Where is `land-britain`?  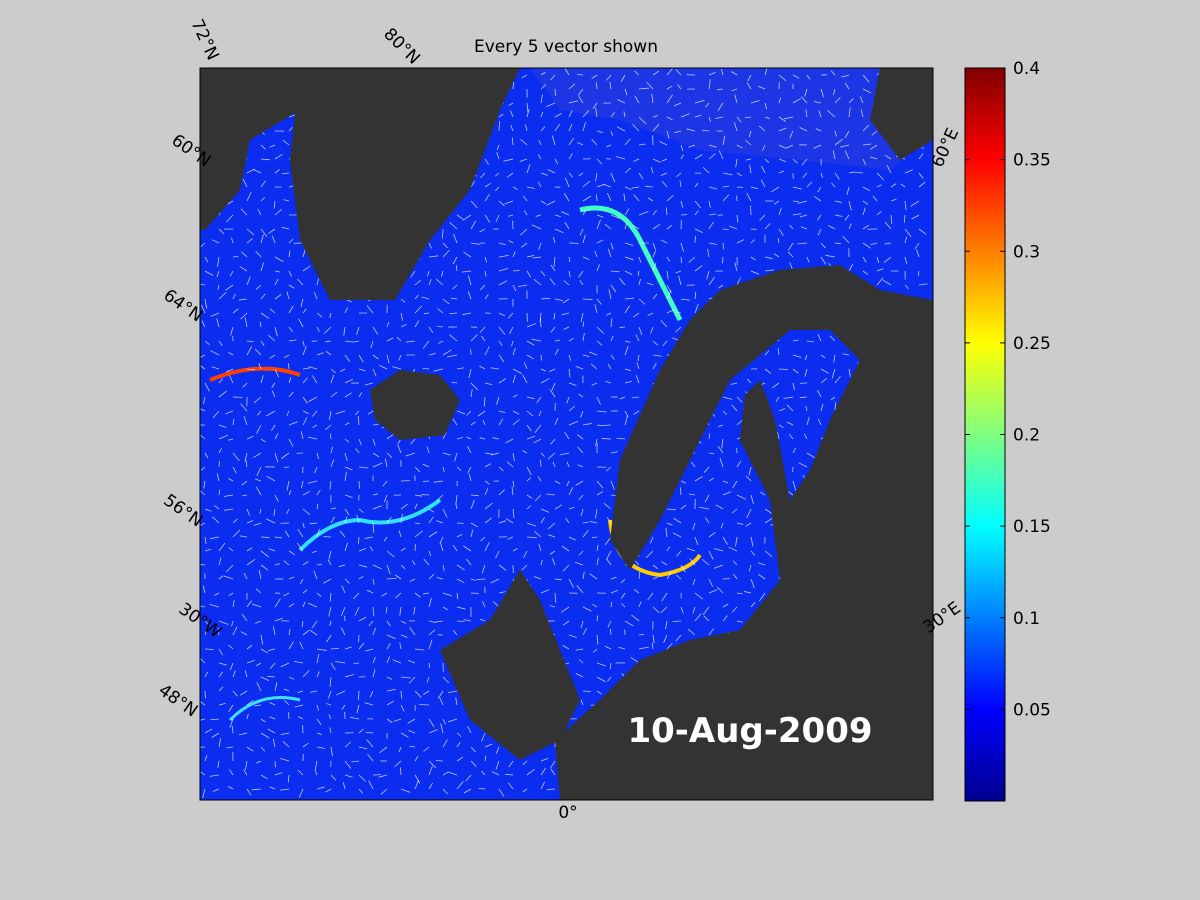 land-britain is located at coordinates (510, 665).